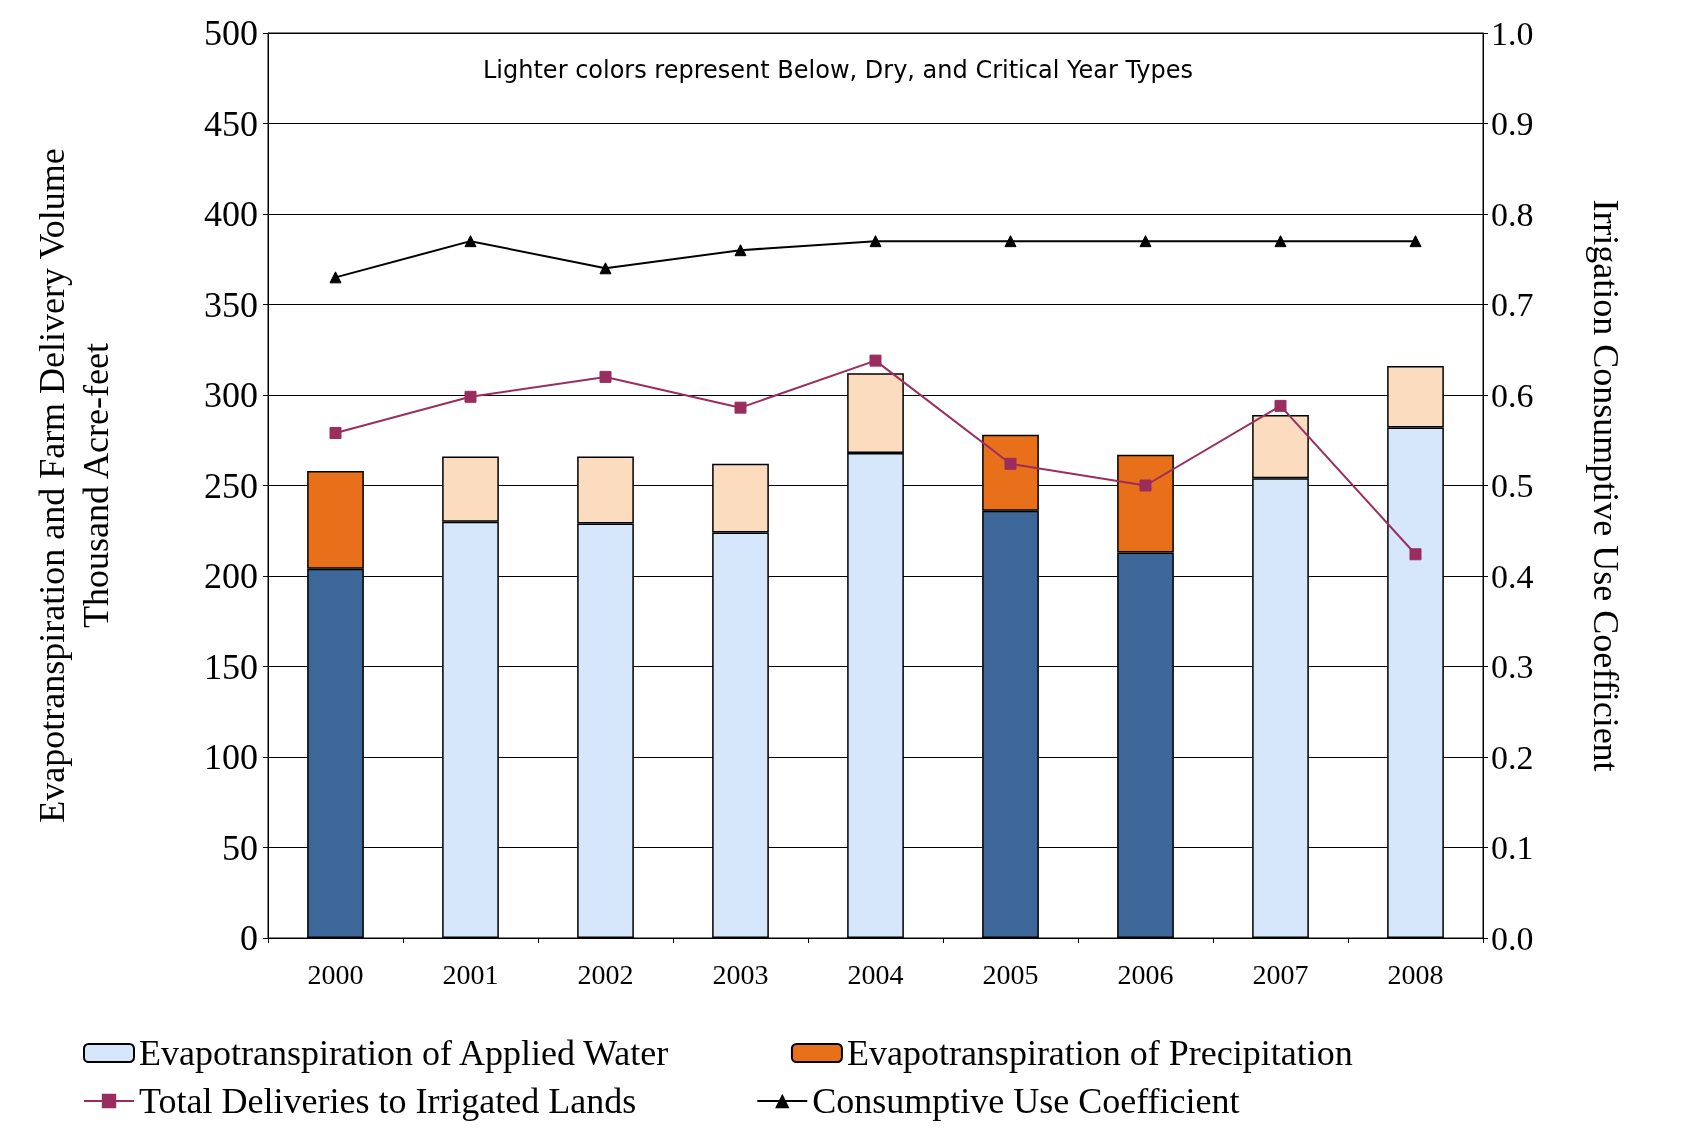 Image resolution: width=1683 pixels, height=1141 pixels. I want to click on y-tick-label: 200, so click(231, 576).